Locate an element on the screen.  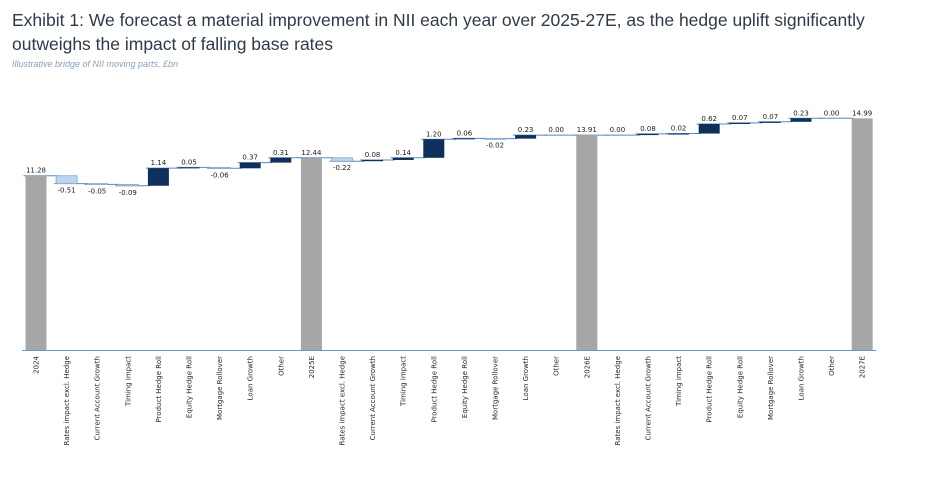
value-label: 1.20 is located at coordinates (434, 134).